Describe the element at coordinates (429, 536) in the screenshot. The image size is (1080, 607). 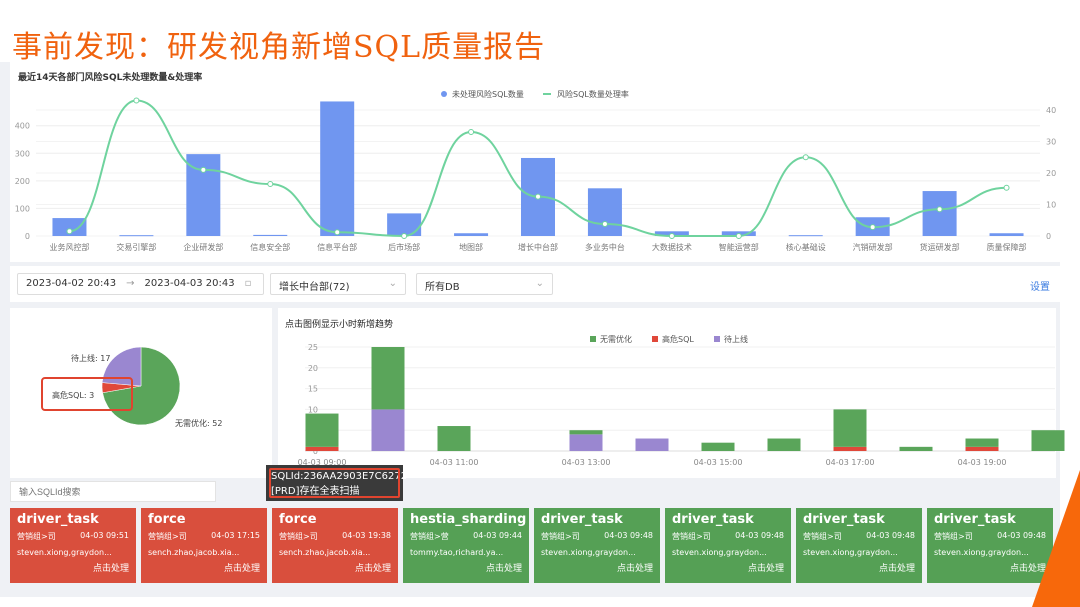
I see `card-group: 营销组>营` at that location.